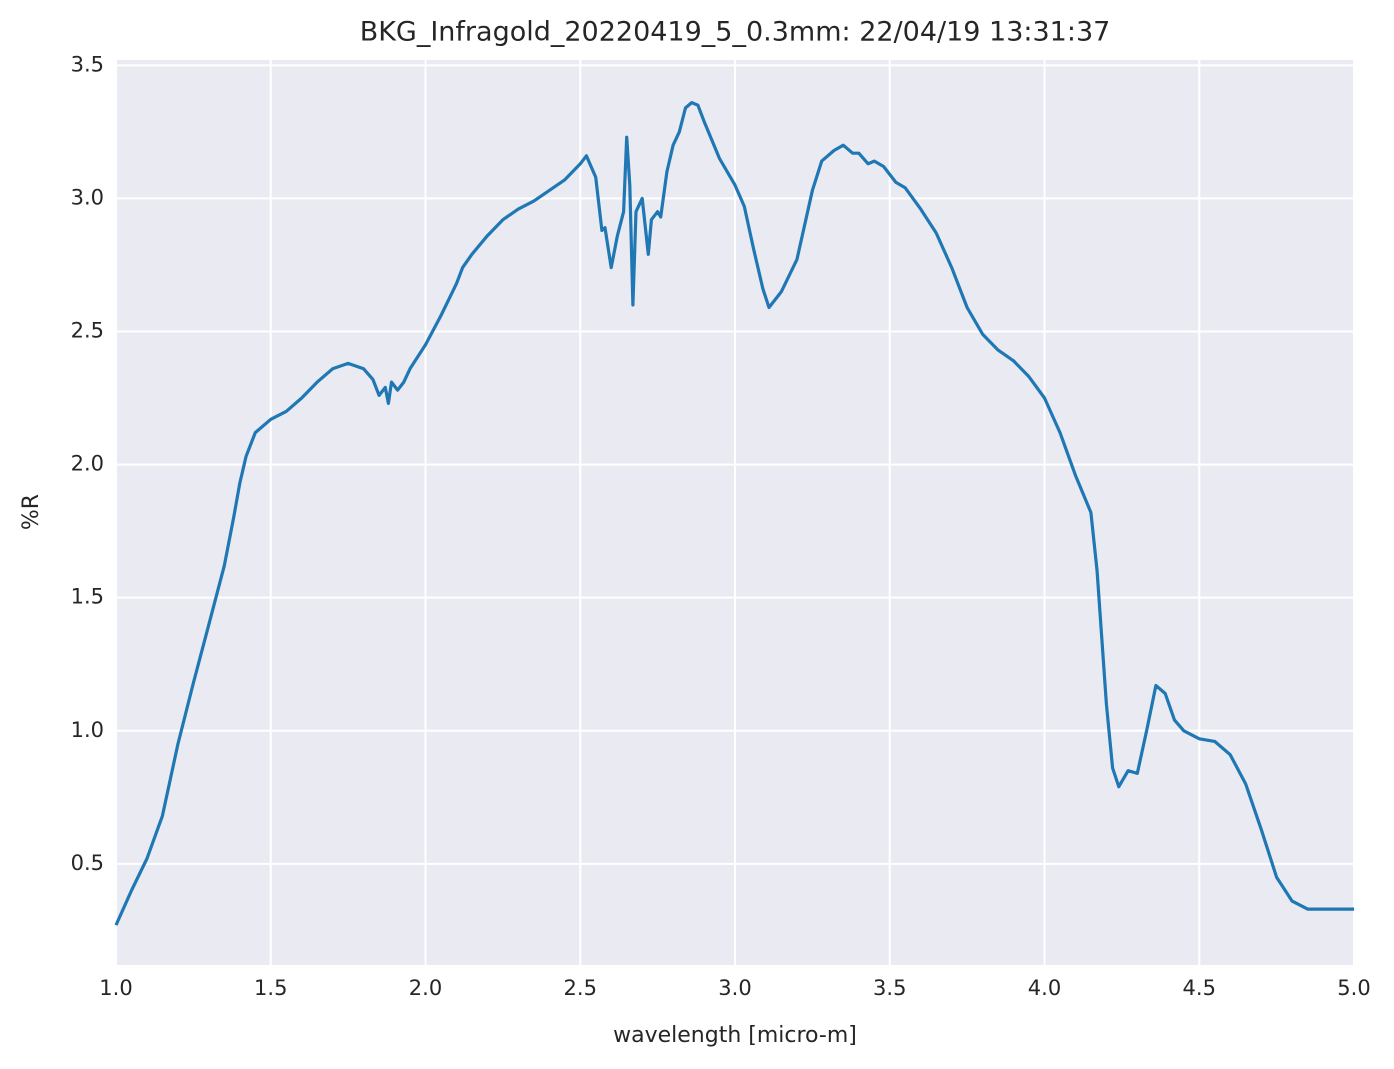 The image size is (1394, 1069). What do you see at coordinates (87, 197) in the screenshot?
I see `y-tick-label: 3.0` at bounding box center [87, 197].